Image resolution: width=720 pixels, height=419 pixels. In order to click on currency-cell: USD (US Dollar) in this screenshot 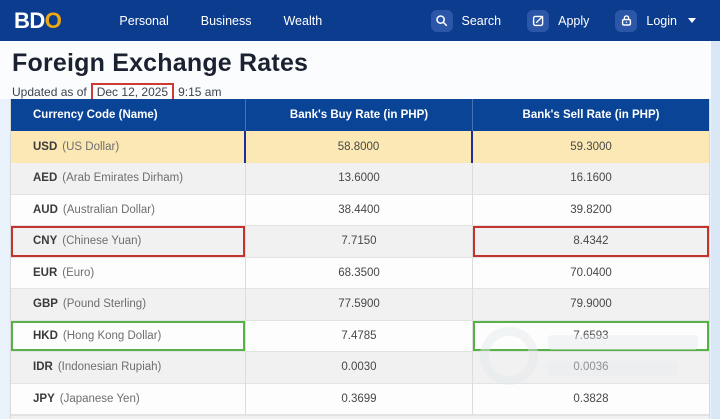, I will do `click(128, 147)`.